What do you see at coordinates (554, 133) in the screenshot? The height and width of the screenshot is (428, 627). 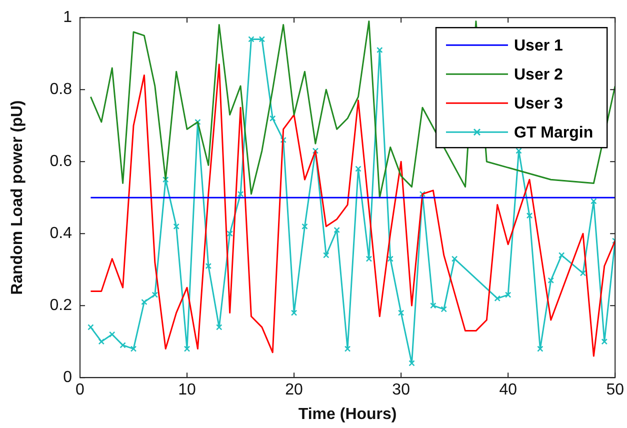 I see `legend-label: GT Margin` at bounding box center [554, 133].